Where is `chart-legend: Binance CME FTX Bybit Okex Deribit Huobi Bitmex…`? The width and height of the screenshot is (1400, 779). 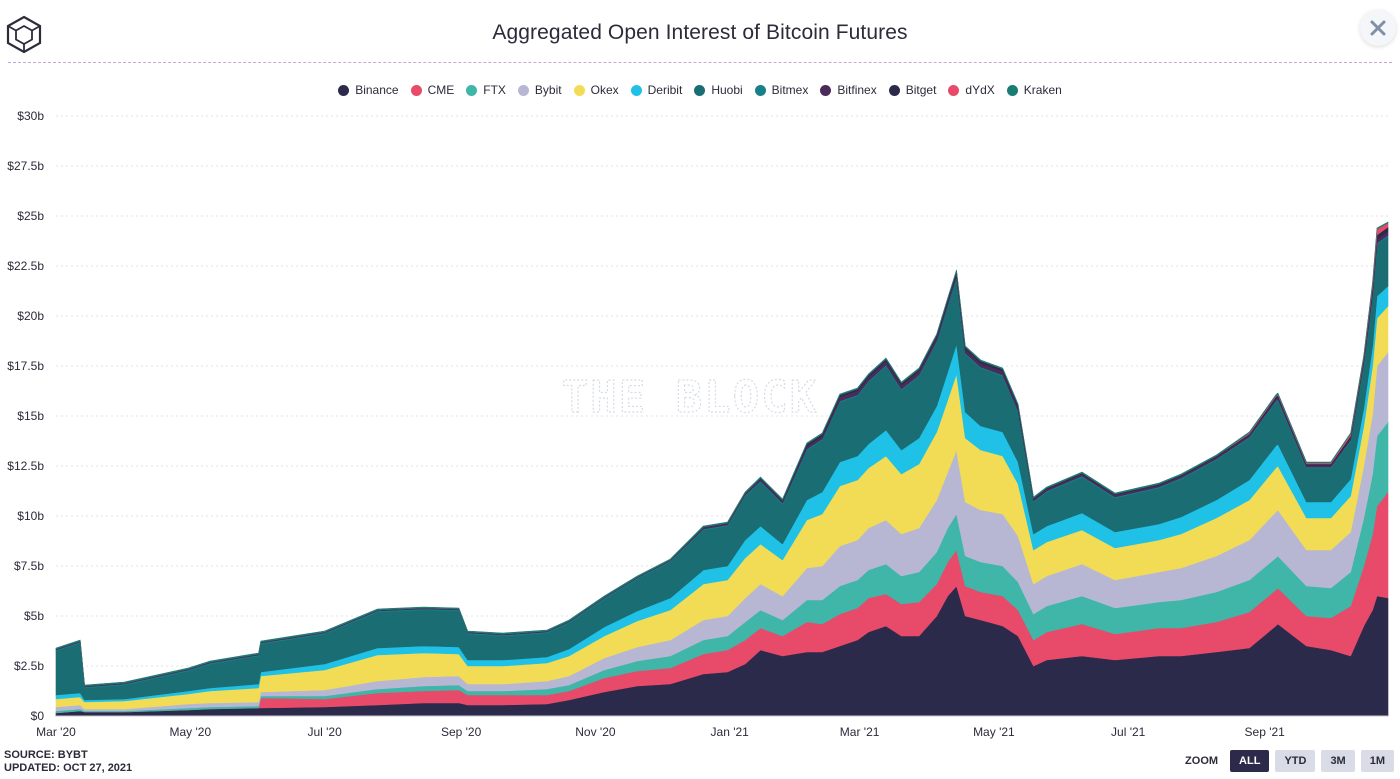 chart-legend: Binance CME FTX Bybit Okex Deribit Huobi Bitmex… is located at coordinates (700, 90).